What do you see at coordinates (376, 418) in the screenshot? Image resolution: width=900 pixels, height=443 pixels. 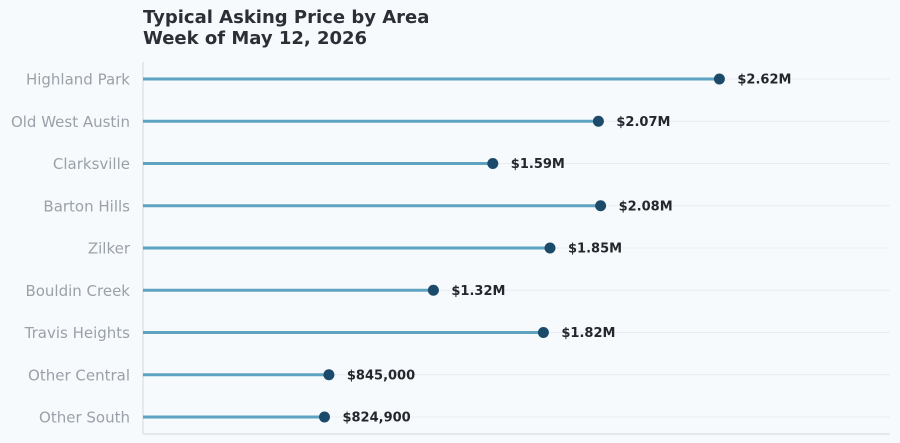 I see `value-label: $824,900` at bounding box center [376, 418].